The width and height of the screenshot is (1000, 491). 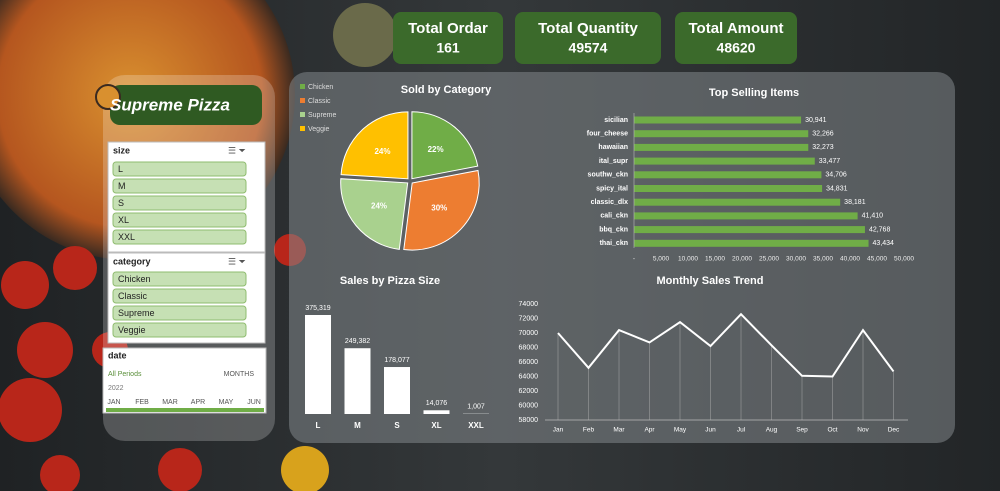 What do you see at coordinates (715, 259) in the screenshot?
I see `x-tick-label: 15,000` at bounding box center [715, 259].